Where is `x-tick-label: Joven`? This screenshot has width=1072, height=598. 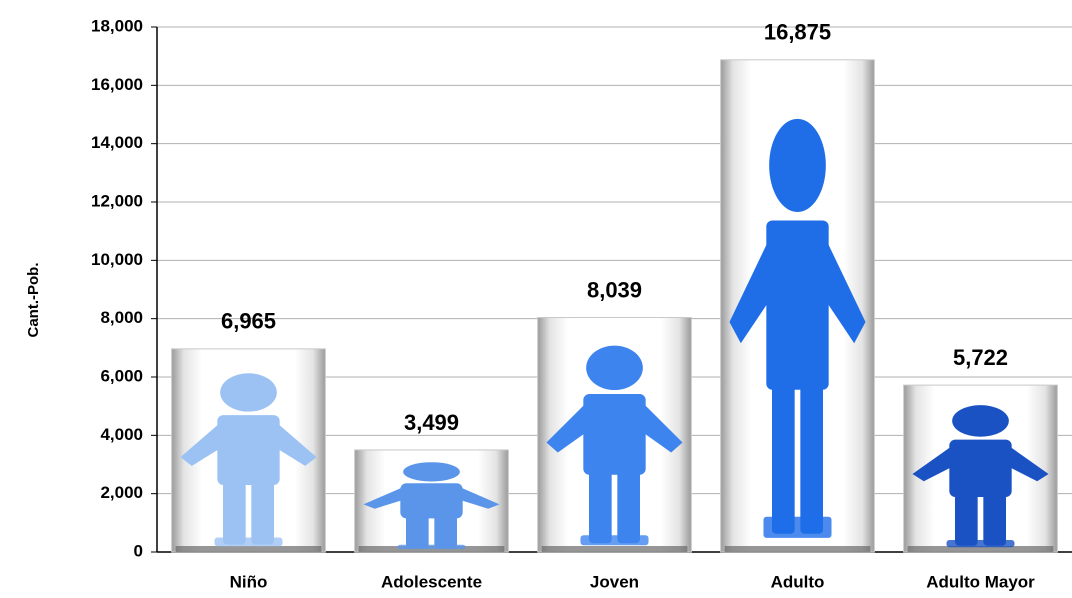 x-tick-label: Joven is located at coordinates (614, 581).